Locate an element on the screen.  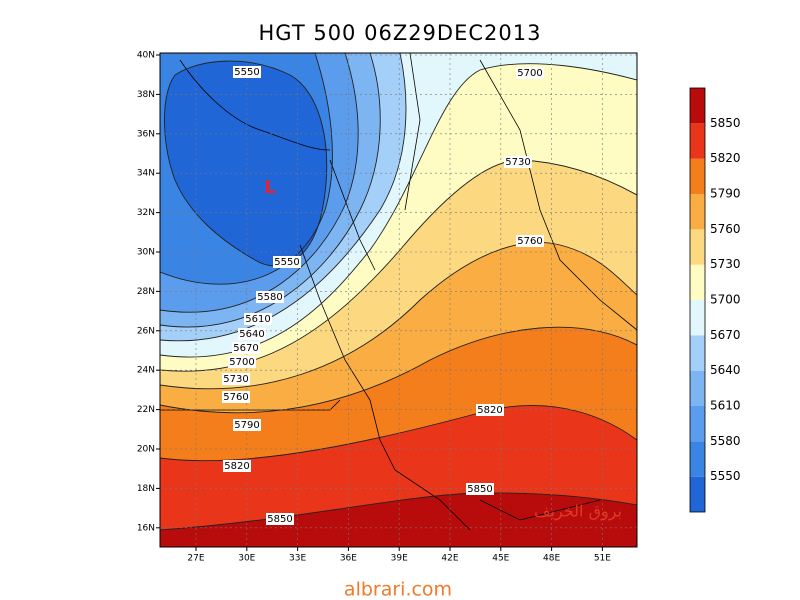
lat-label: 32N is located at coordinates (146, 213).